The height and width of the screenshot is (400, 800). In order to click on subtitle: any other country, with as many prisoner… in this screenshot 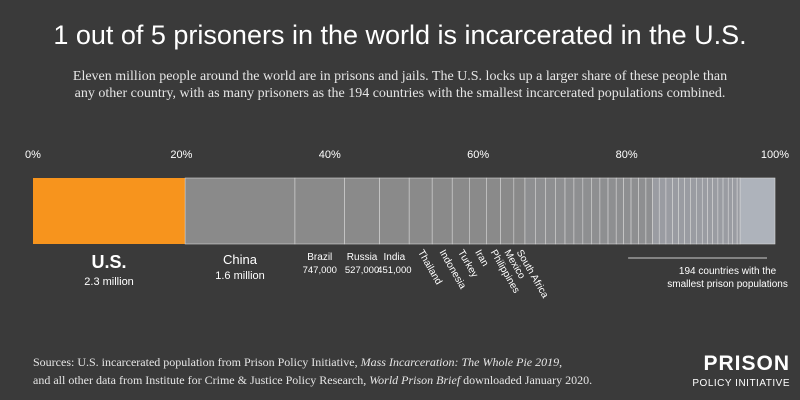, I will do `click(400, 93)`.